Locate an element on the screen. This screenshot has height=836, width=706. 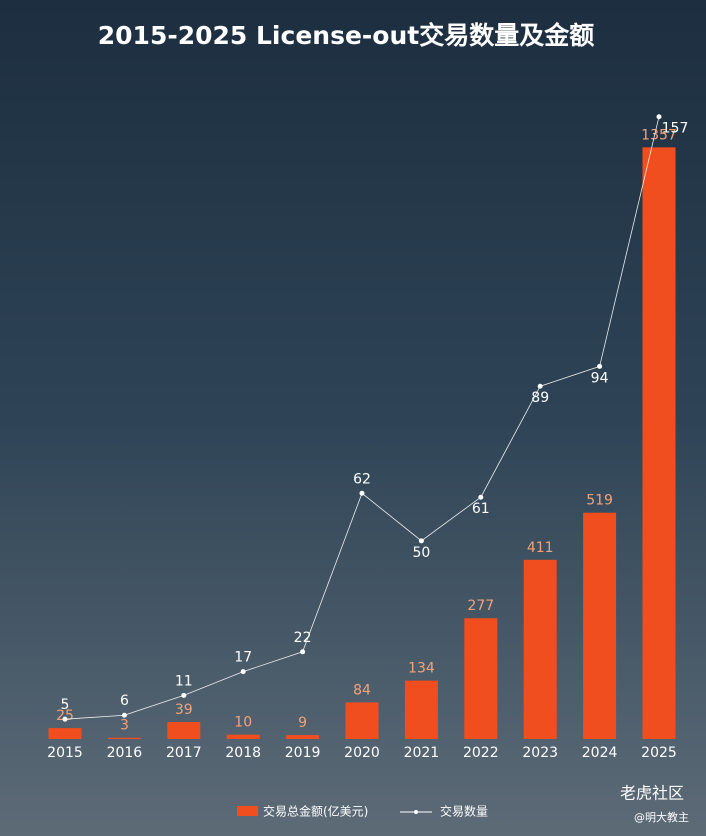
x-tick-label: 2022 is located at coordinates (481, 753).